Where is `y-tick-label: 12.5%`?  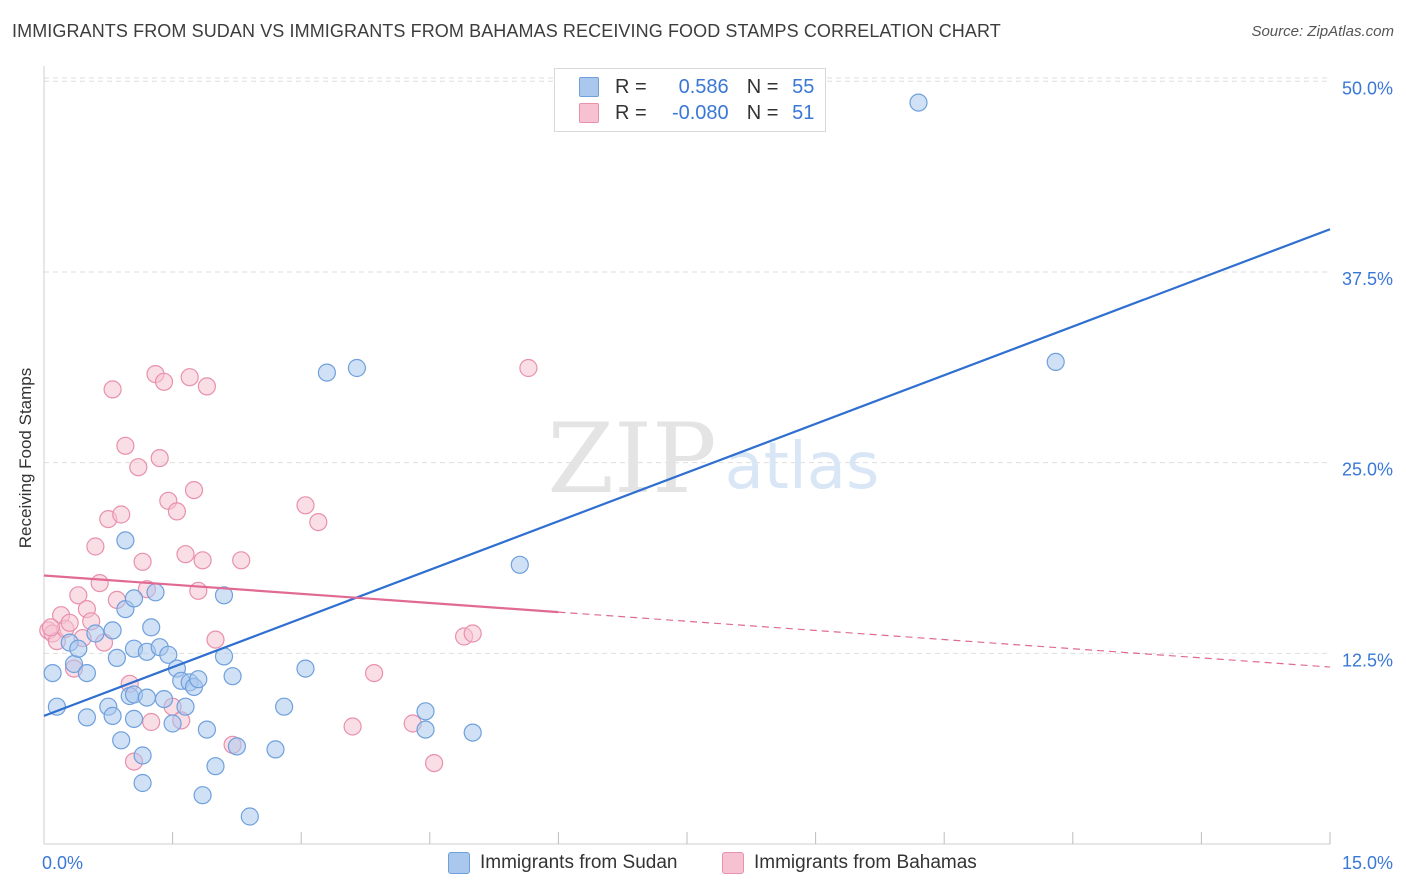
y-tick-label: 12.5% is located at coordinates (1367, 660).